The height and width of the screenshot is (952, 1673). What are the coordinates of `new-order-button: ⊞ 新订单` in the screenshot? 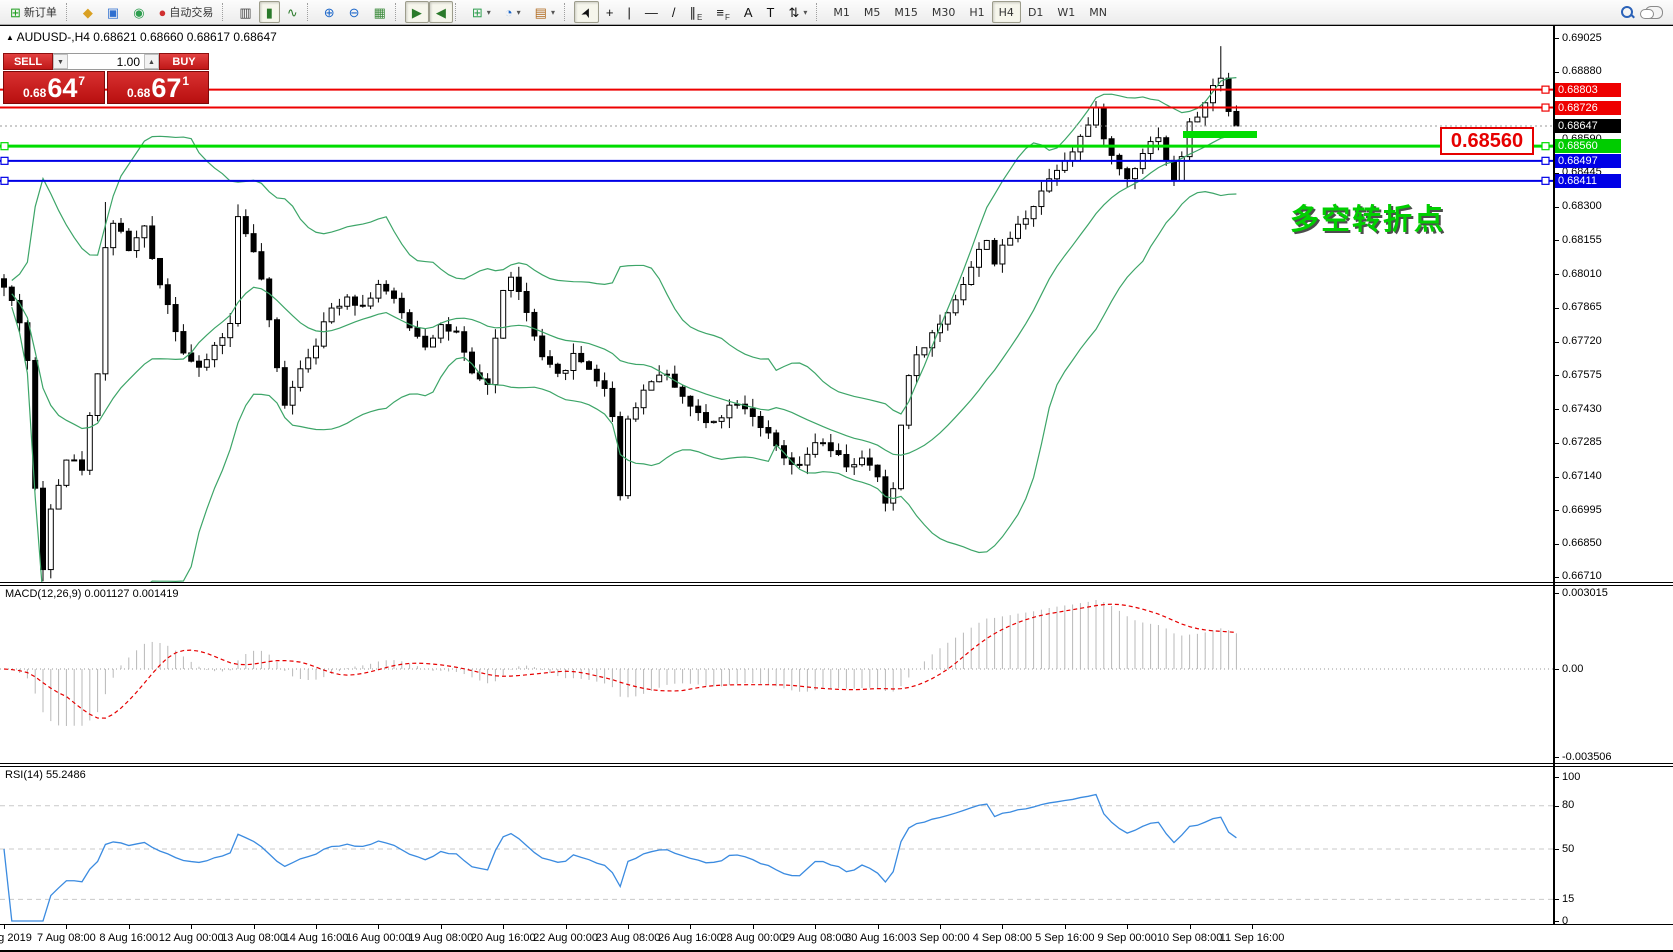 It's located at (33, 12).